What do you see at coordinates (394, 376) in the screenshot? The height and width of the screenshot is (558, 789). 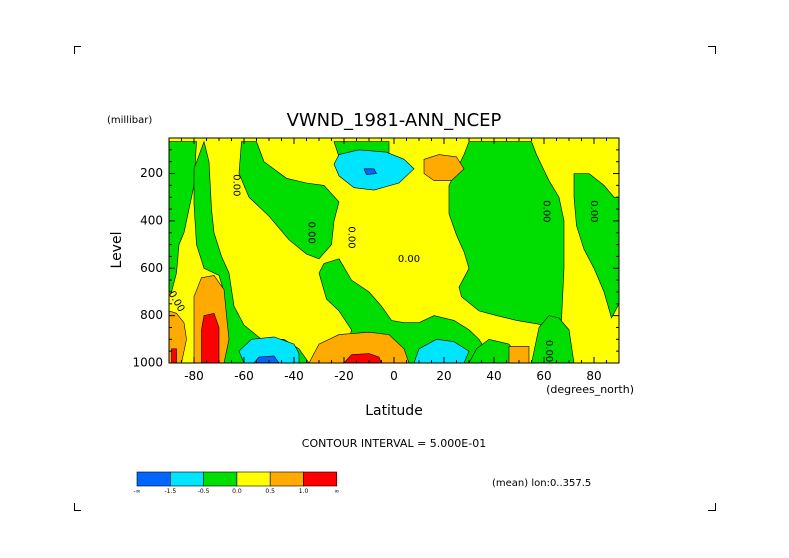 I see `x-tick-label: 0` at bounding box center [394, 376].